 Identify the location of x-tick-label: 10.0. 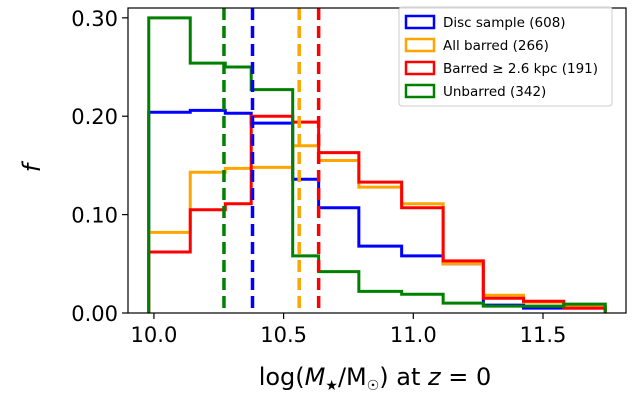
(154, 335).